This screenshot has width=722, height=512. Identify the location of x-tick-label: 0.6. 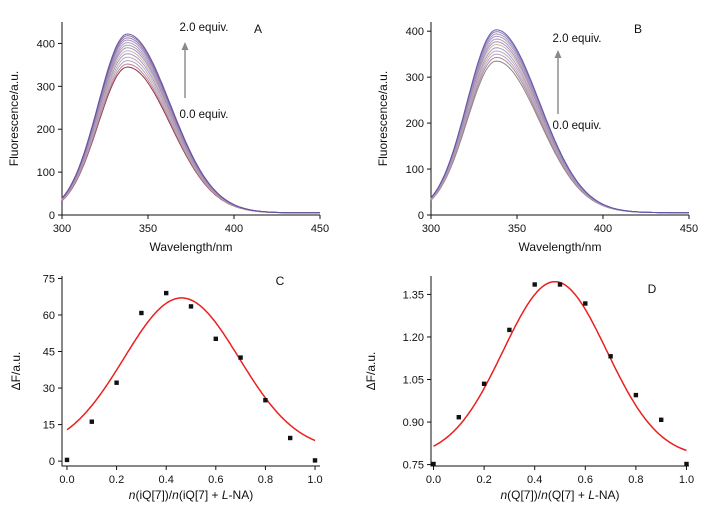
(215, 480).